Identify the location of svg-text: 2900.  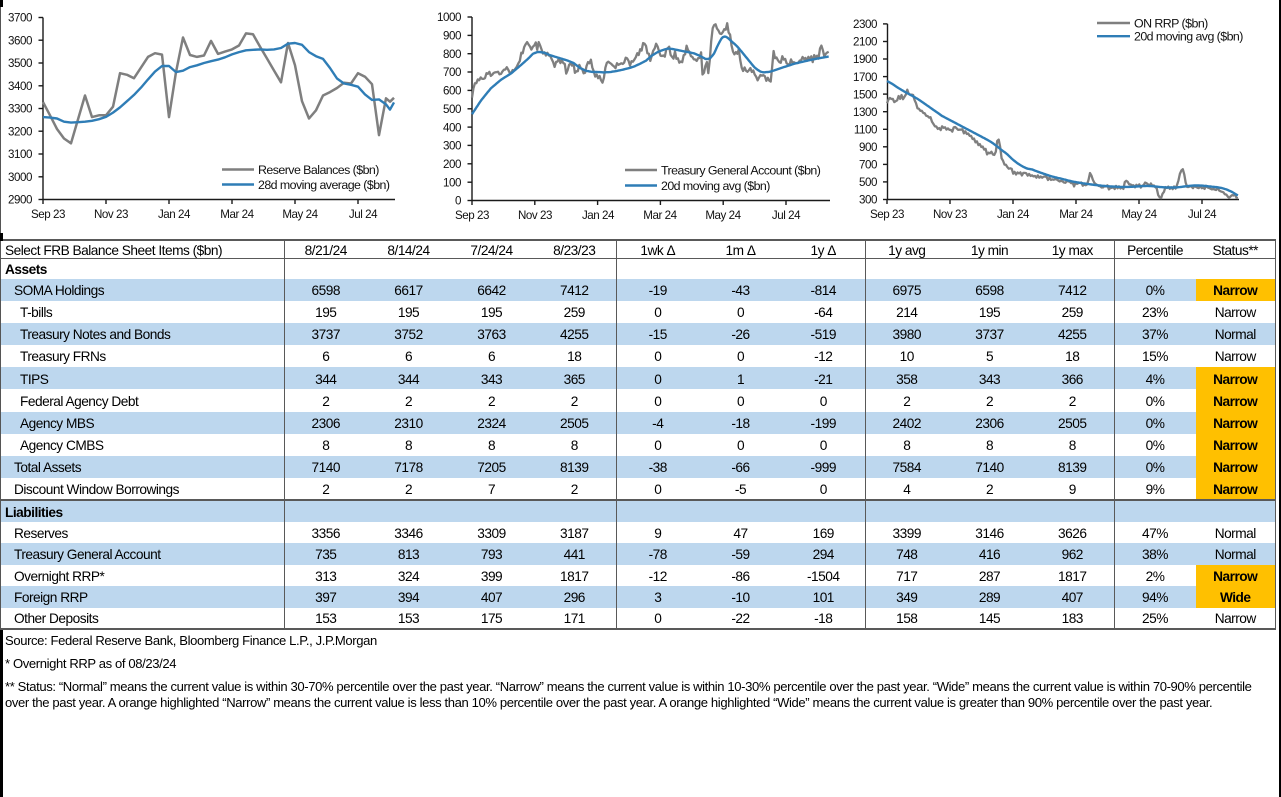
(20, 200).